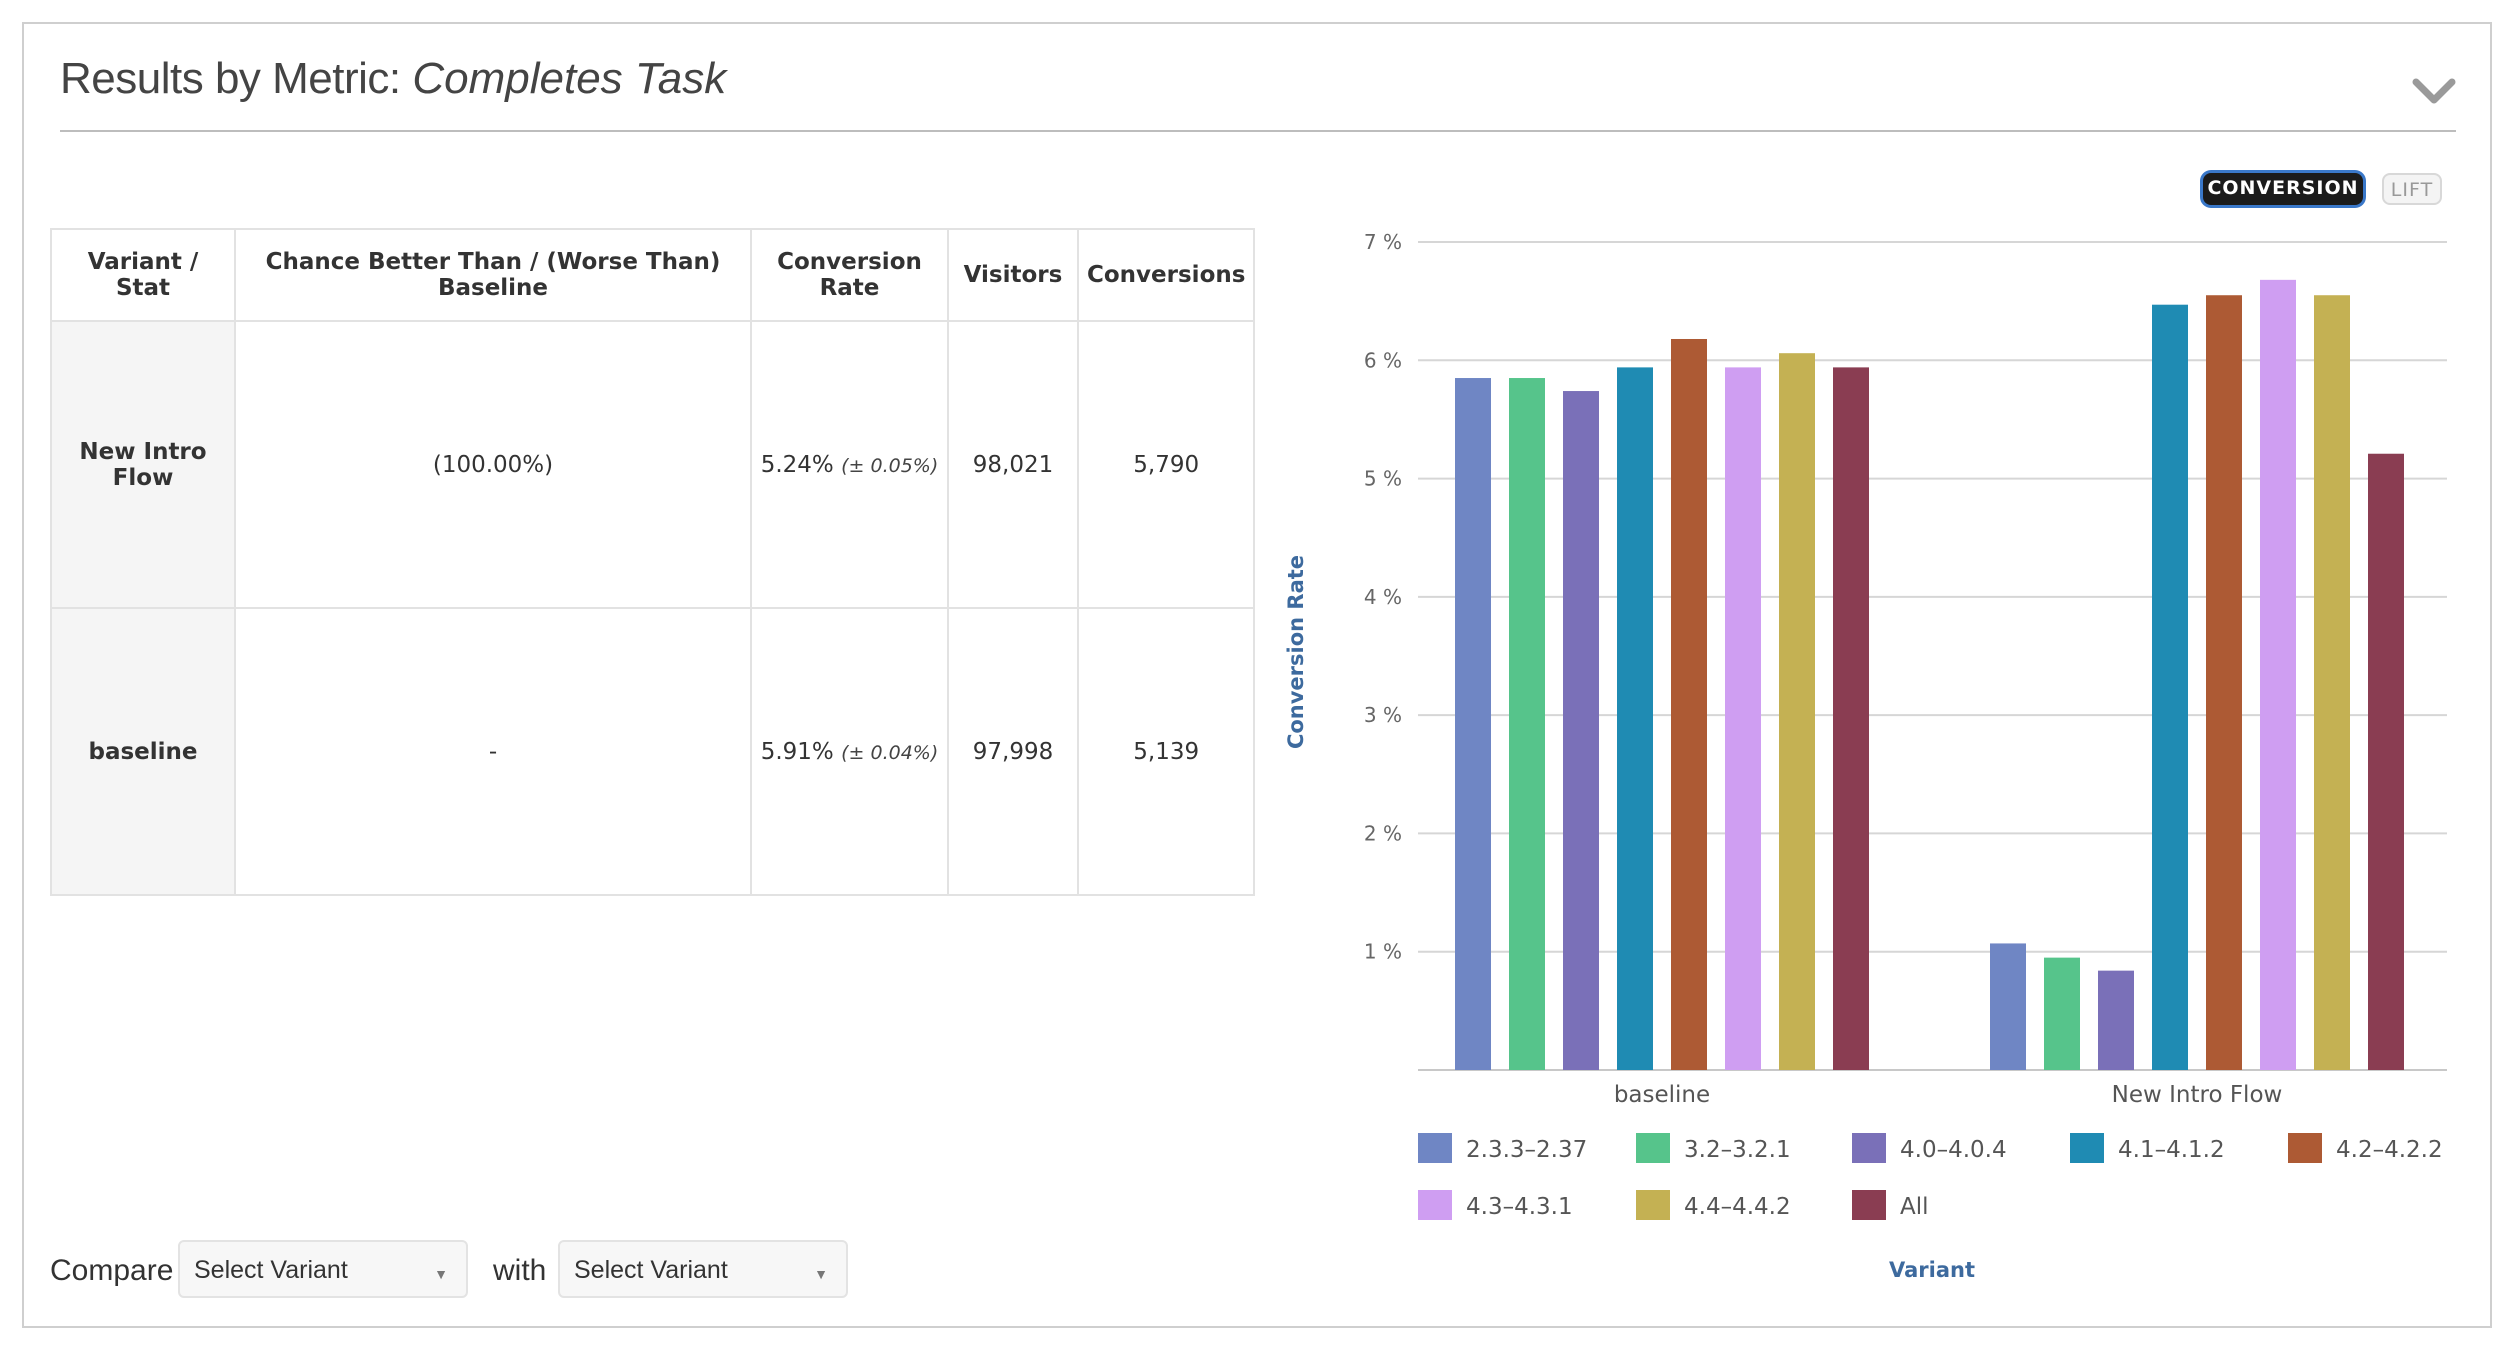 The image size is (2510, 1350). What do you see at coordinates (569, 78) in the screenshot?
I see `title-metric: Completes Task` at bounding box center [569, 78].